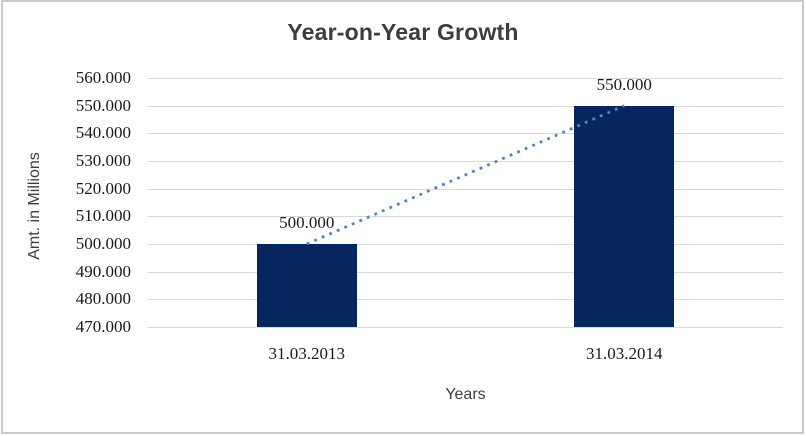 The image size is (806, 436). I want to click on y-axis-tick-label: 500.000, so click(103, 243).